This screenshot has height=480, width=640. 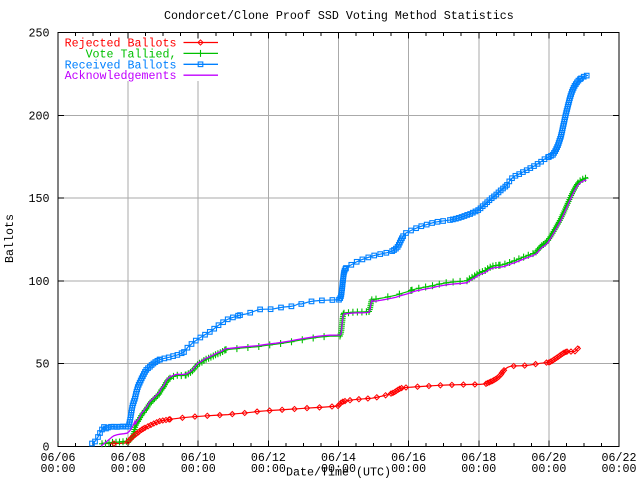 I want to click on svg-text: Ballots, so click(x=10, y=238).